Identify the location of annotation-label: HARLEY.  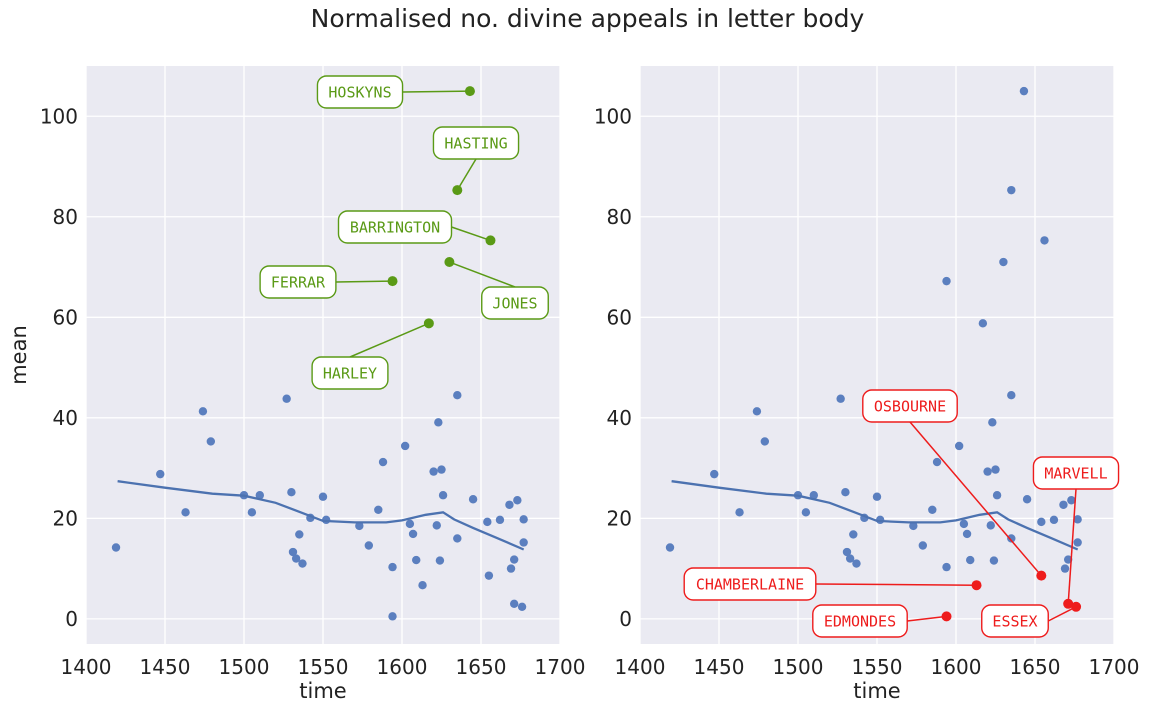
(350, 374).